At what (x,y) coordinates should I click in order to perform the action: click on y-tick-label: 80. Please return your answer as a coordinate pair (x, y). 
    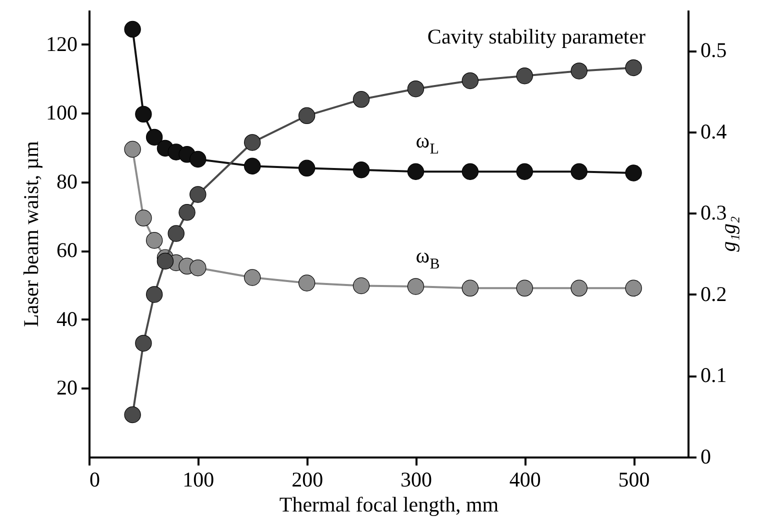
    Looking at the image, I should click on (67, 181).